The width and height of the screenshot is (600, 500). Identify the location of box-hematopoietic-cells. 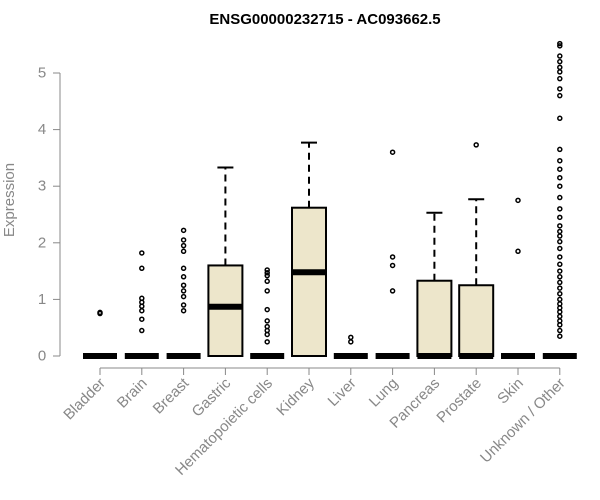
(267, 313).